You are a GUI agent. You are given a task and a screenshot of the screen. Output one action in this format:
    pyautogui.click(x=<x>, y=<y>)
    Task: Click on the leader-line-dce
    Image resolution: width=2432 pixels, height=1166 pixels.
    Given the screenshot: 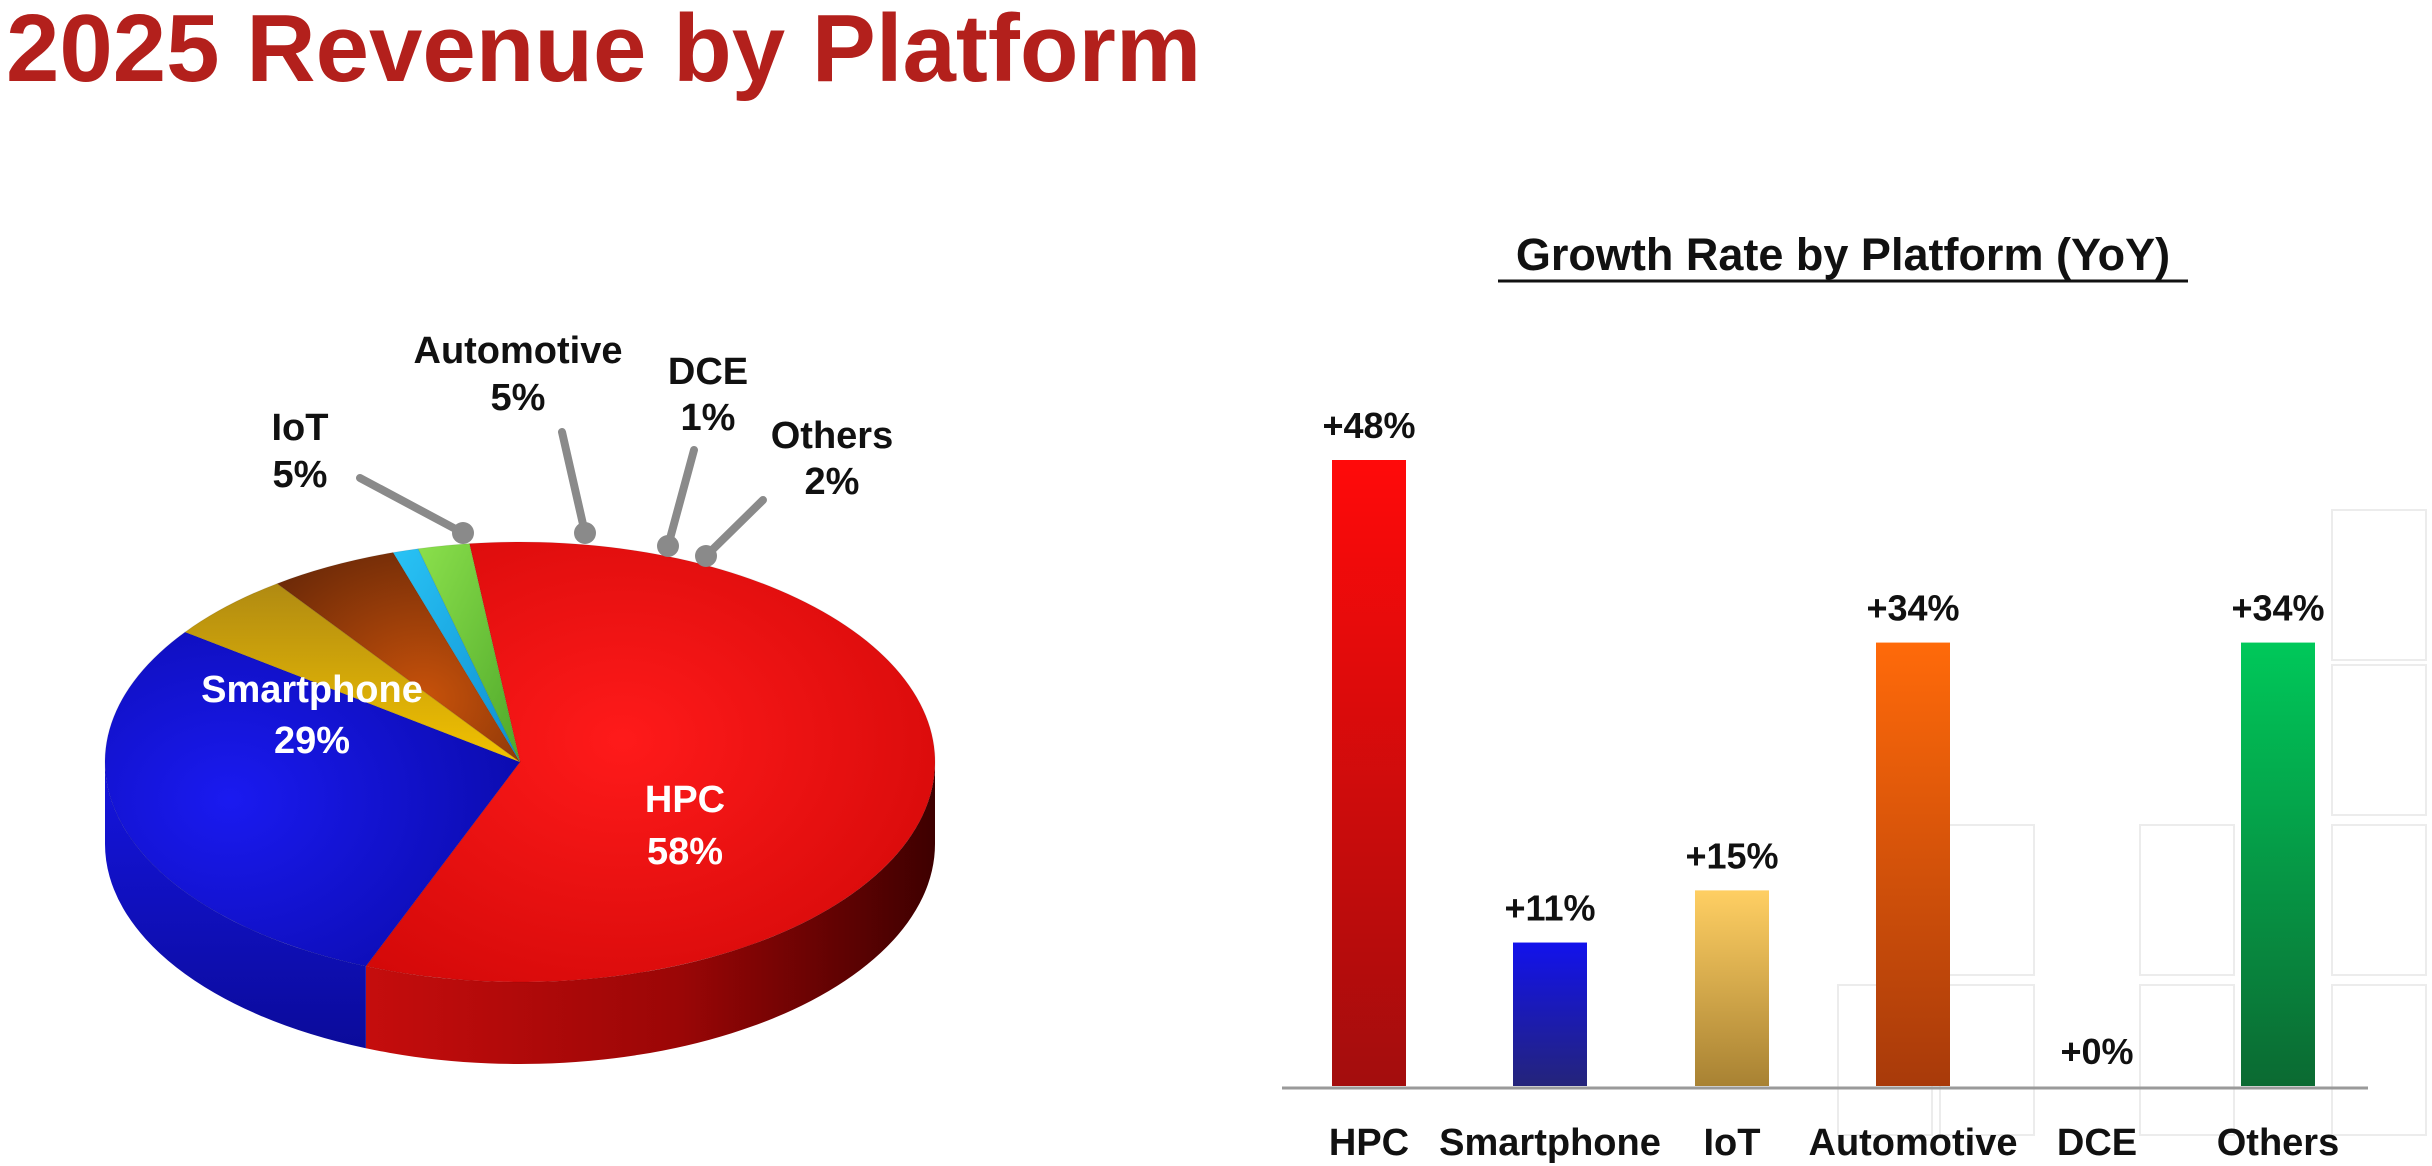 What is the action you would take?
    pyautogui.click(x=681, y=498)
    